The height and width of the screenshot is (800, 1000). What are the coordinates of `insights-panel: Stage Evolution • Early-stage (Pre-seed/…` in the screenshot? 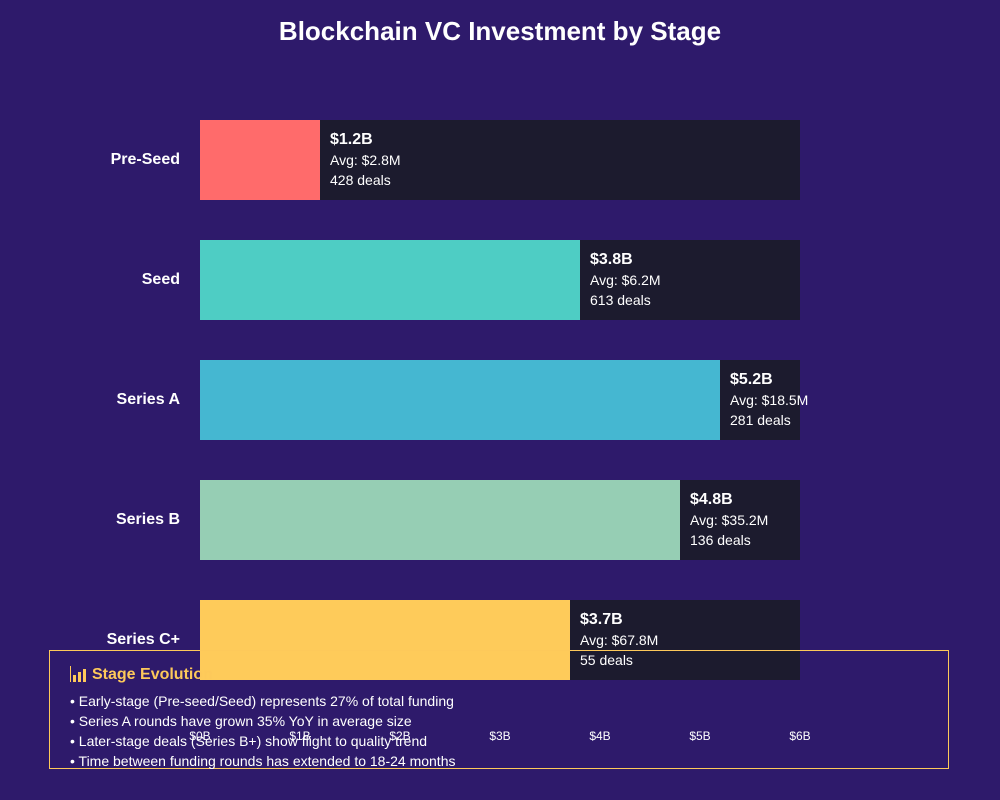 It's located at (499, 709).